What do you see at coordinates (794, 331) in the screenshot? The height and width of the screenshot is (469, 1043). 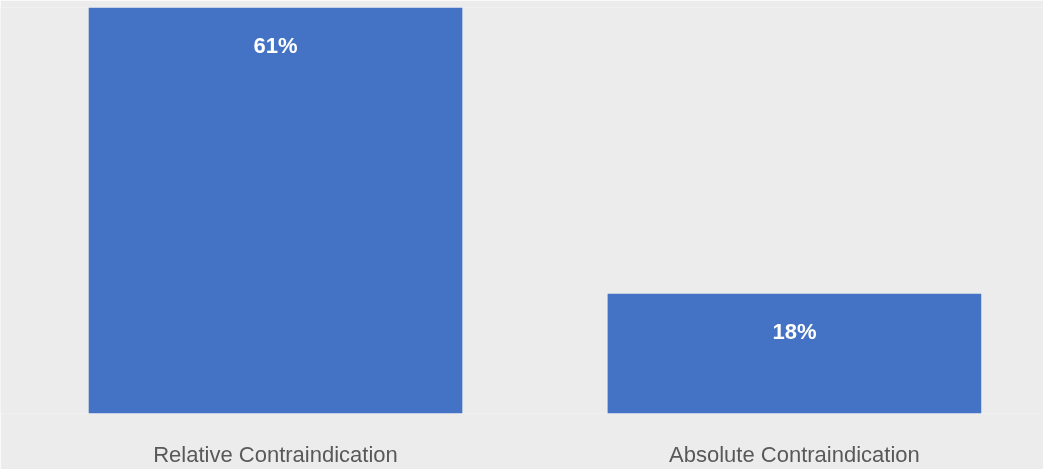 I see `data-label: 18%` at bounding box center [794, 331].